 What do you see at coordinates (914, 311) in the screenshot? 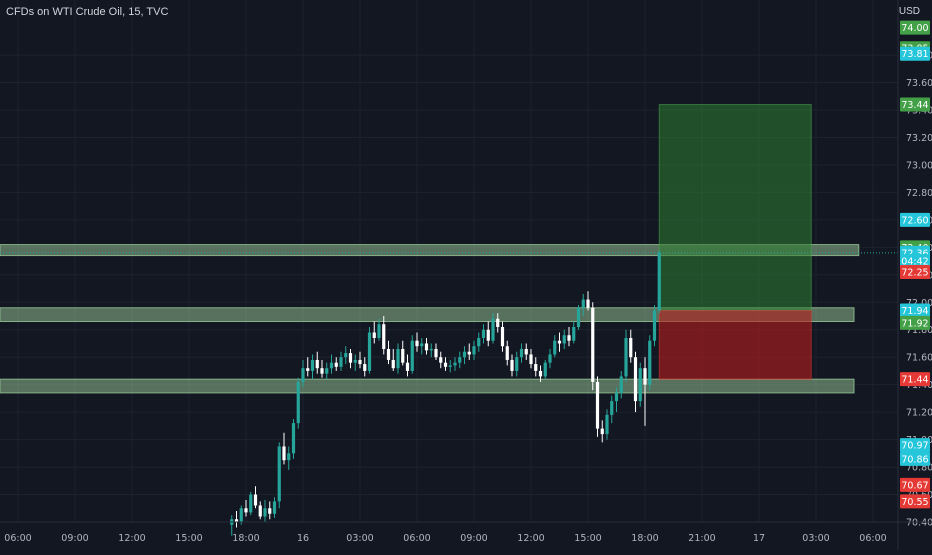
I see `price-label-text: 71.94` at bounding box center [914, 311].